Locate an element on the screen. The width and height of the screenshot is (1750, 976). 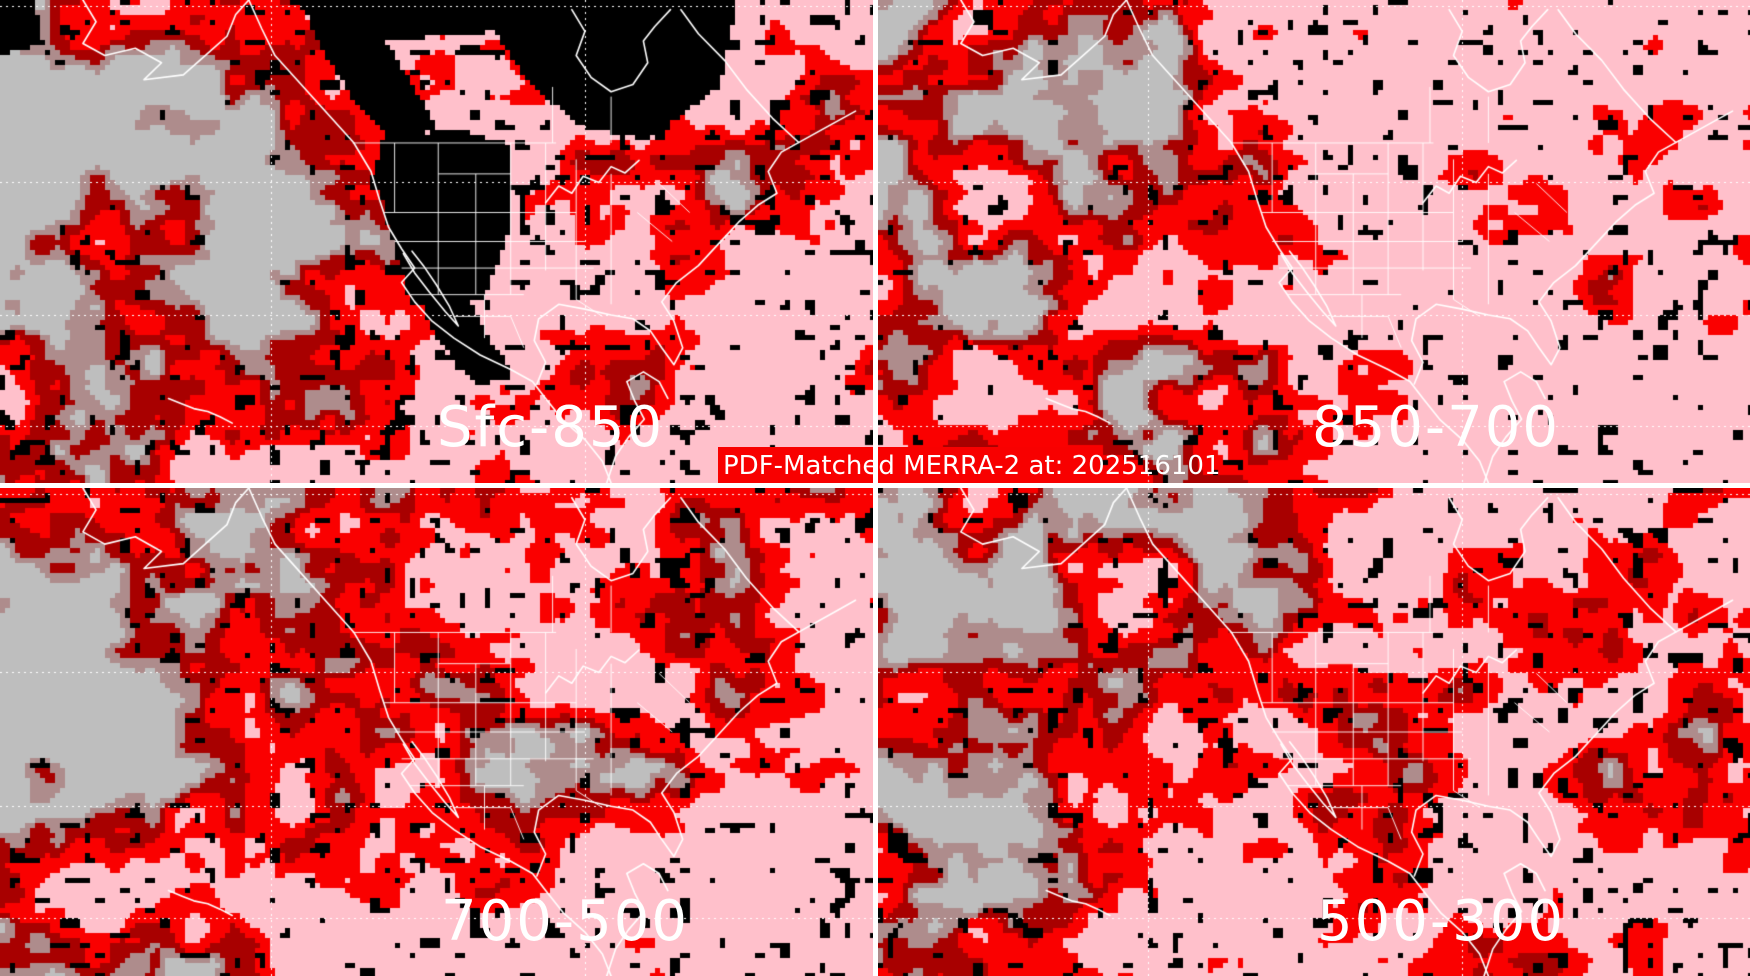
caption-banner-background is located at coordinates (909, 465).